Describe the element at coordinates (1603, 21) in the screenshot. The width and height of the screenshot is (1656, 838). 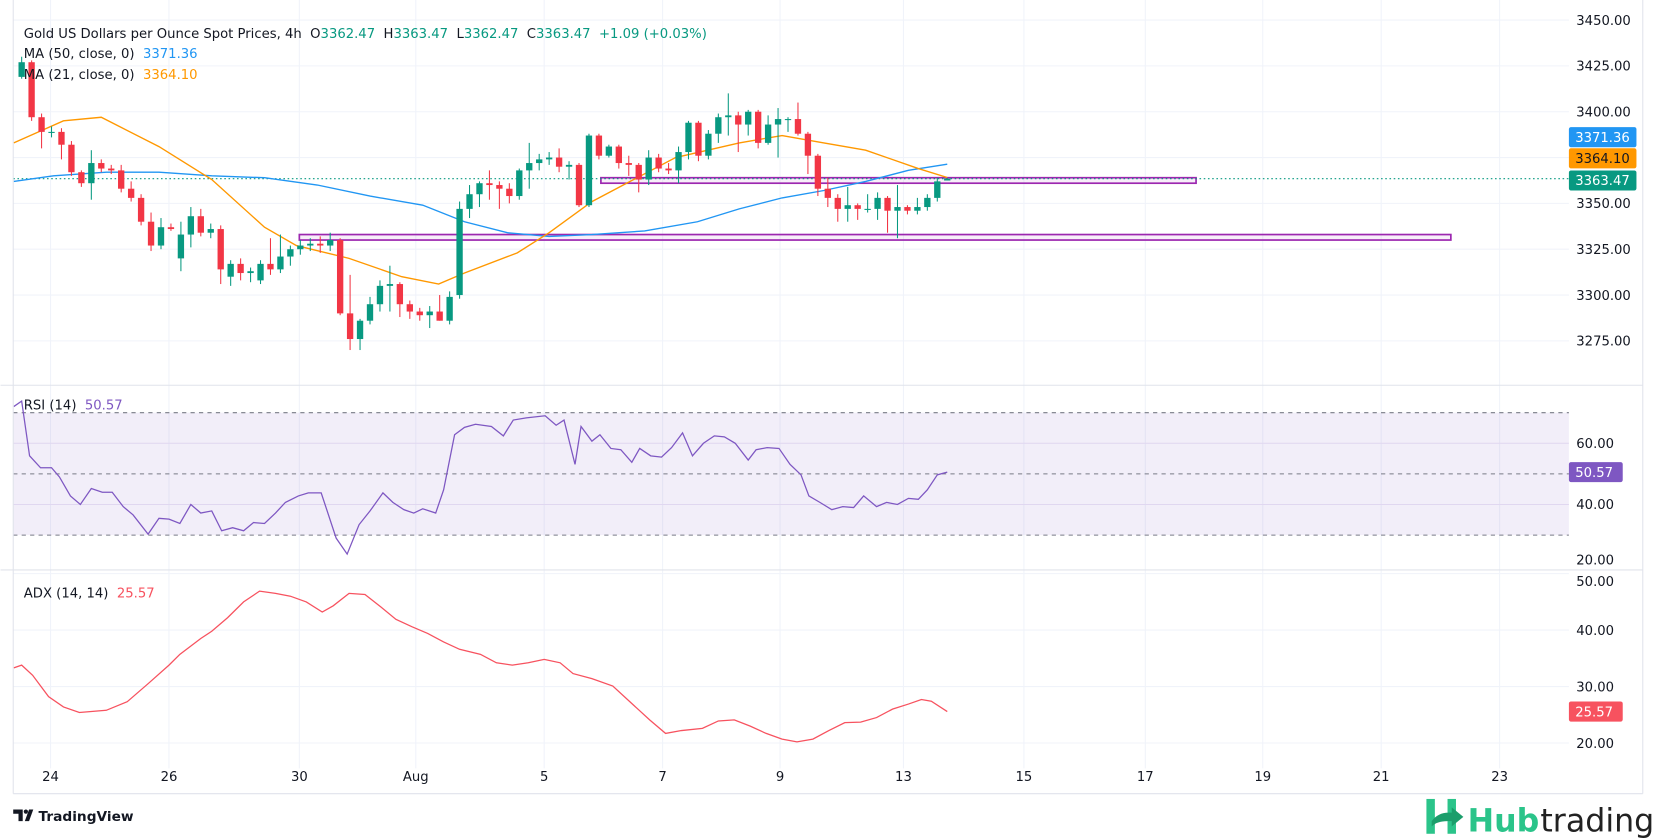
I see `price-tick-label: 3450.00` at that location.